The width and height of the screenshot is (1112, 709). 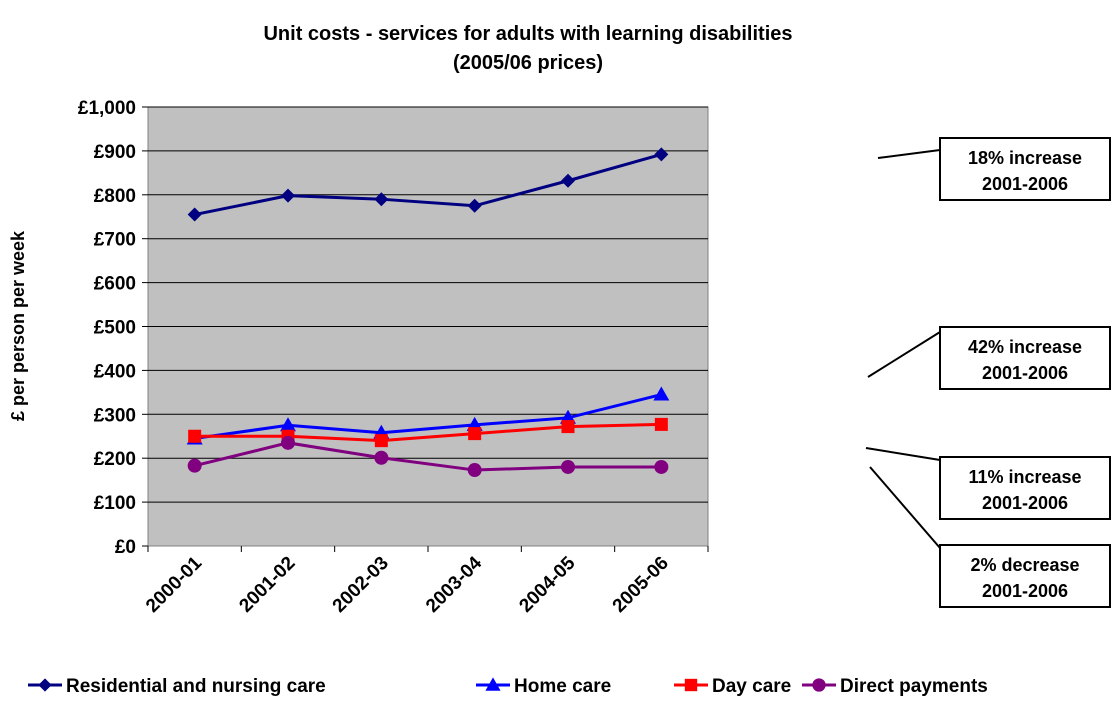 I want to click on y-tick-label: £100, so click(x=115, y=503).